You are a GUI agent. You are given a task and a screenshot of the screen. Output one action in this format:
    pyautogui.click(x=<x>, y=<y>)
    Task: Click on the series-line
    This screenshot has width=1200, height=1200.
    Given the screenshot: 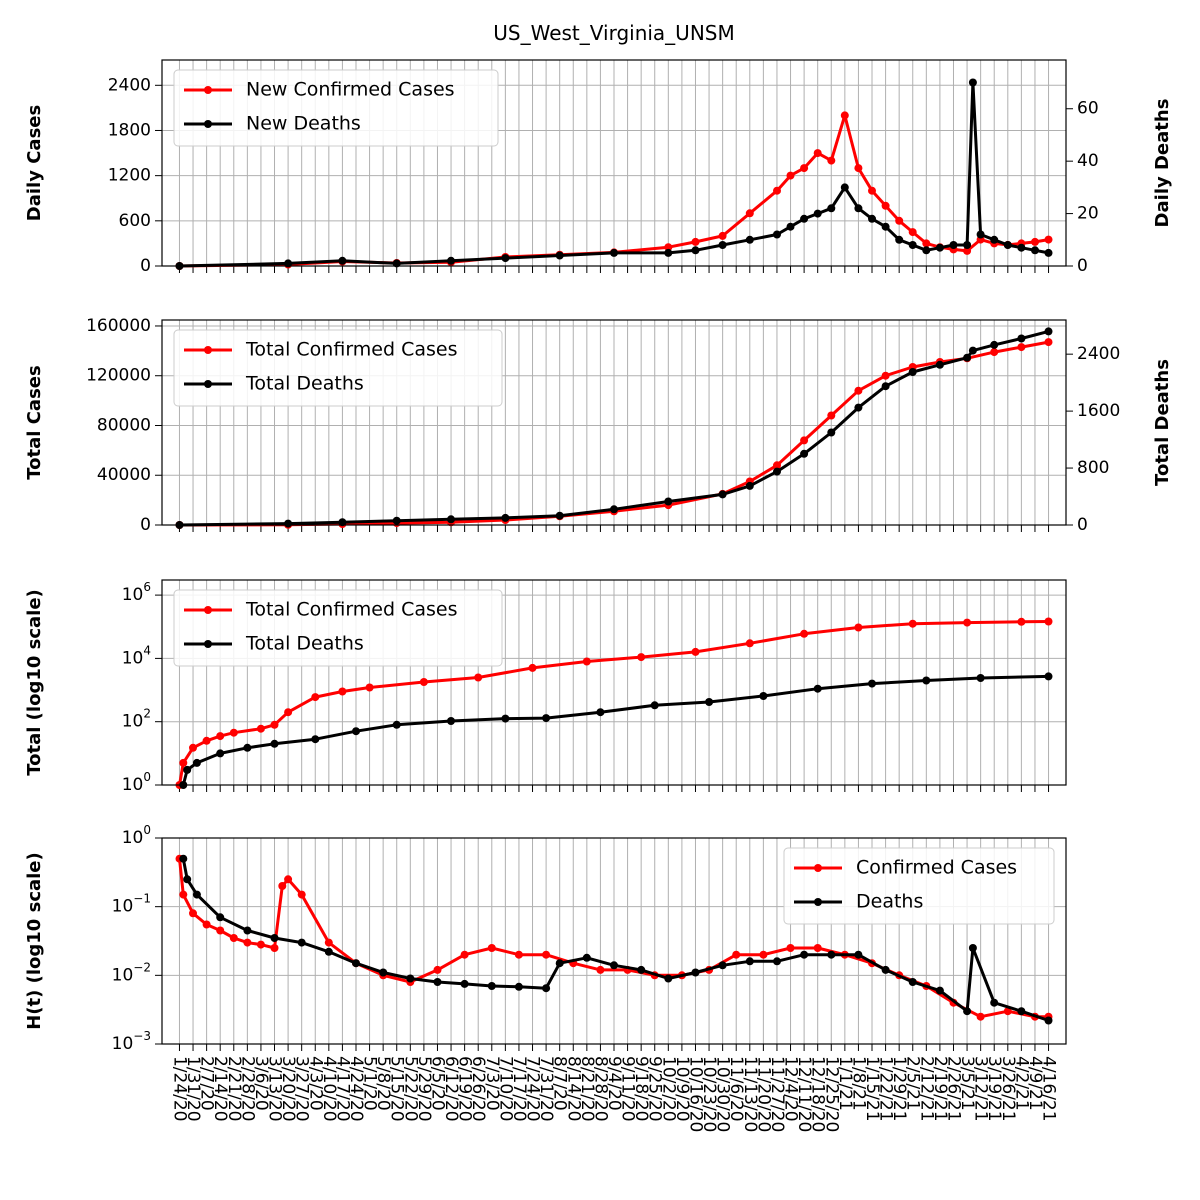 What is the action you would take?
    pyautogui.click(x=615, y=940)
    